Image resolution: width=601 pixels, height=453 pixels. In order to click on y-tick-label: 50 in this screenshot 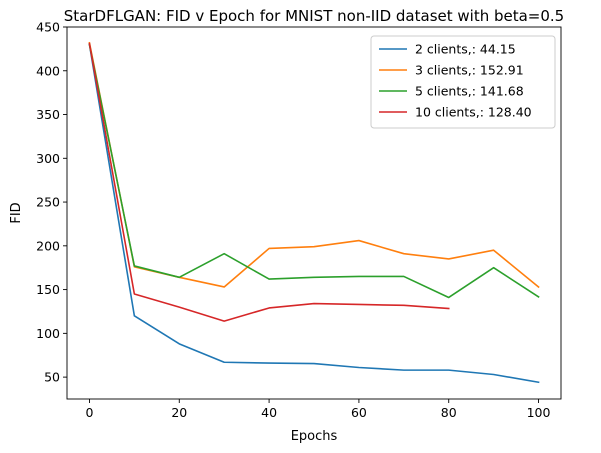, I will do `click(52, 377)`.